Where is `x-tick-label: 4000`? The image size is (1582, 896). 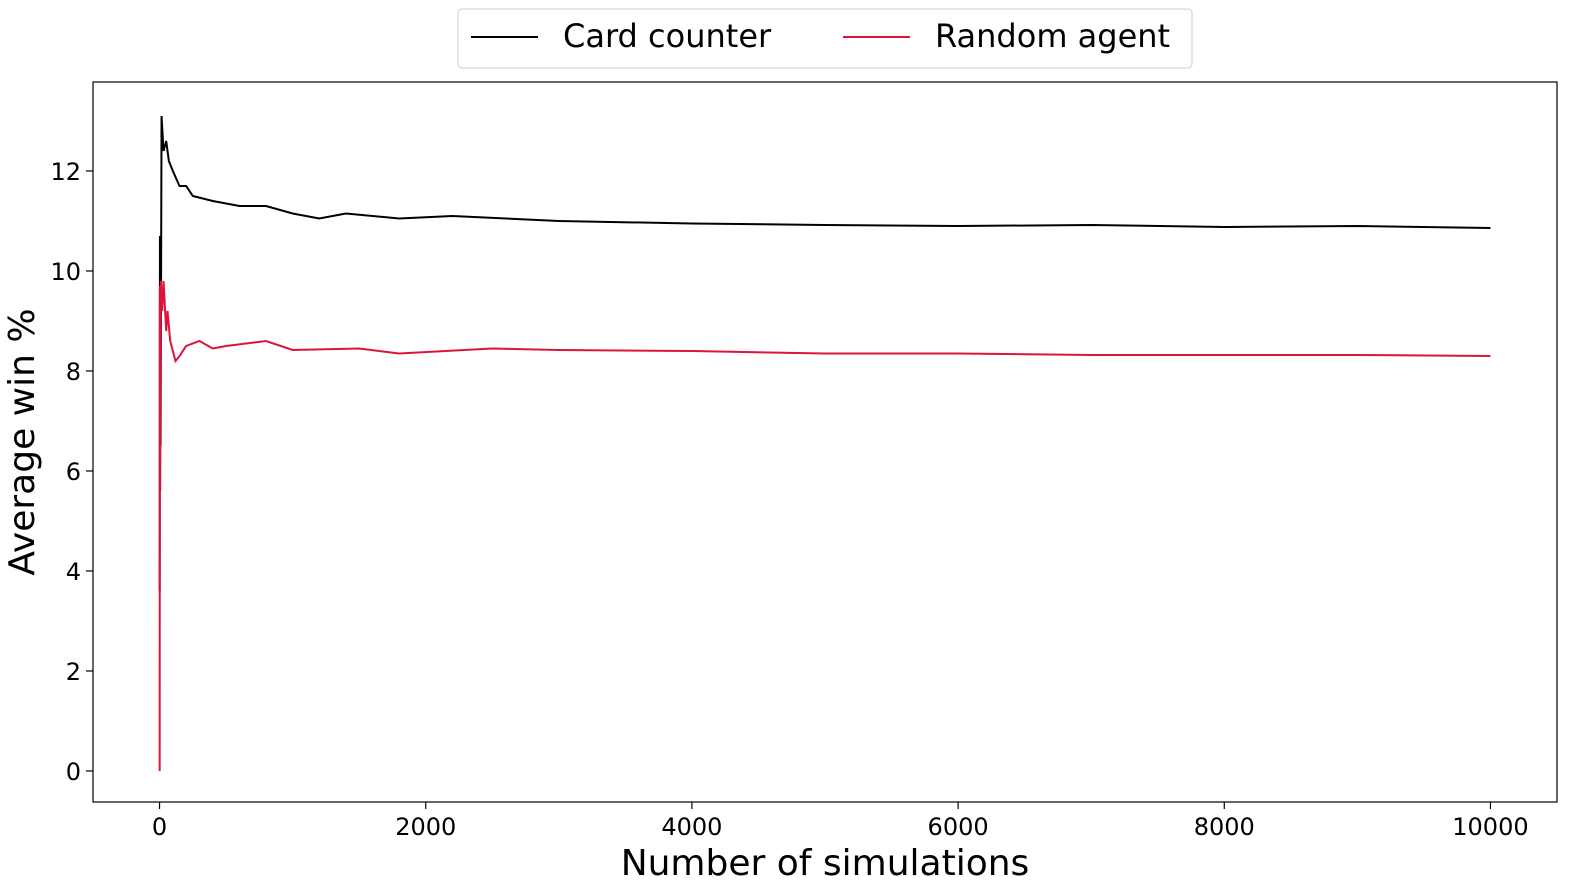 x-tick-label: 4000 is located at coordinates (691, 827).